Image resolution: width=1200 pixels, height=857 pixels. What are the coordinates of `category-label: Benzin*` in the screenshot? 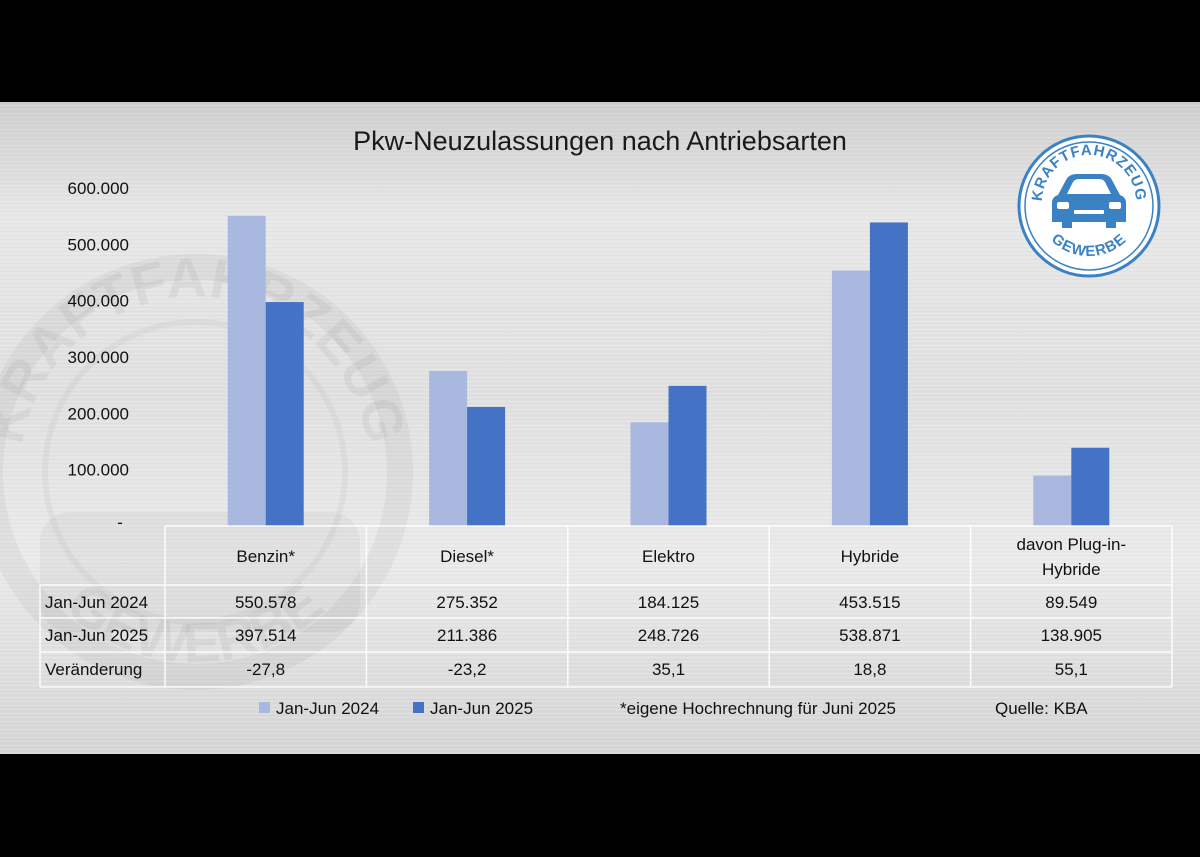 It's located at (265, 556).